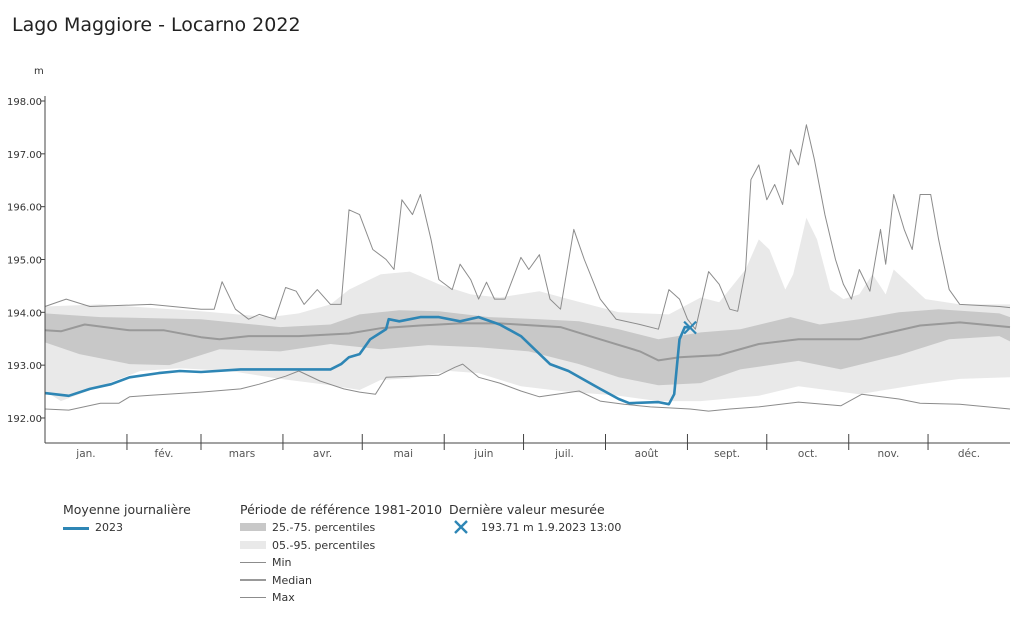 Image resolution: width=1024 pixels, height=618 pixels. What do you see at coordinates (808, 454) in the screenshot?
I see `x-tick-label: oct.` at bounding box center [808, 454].